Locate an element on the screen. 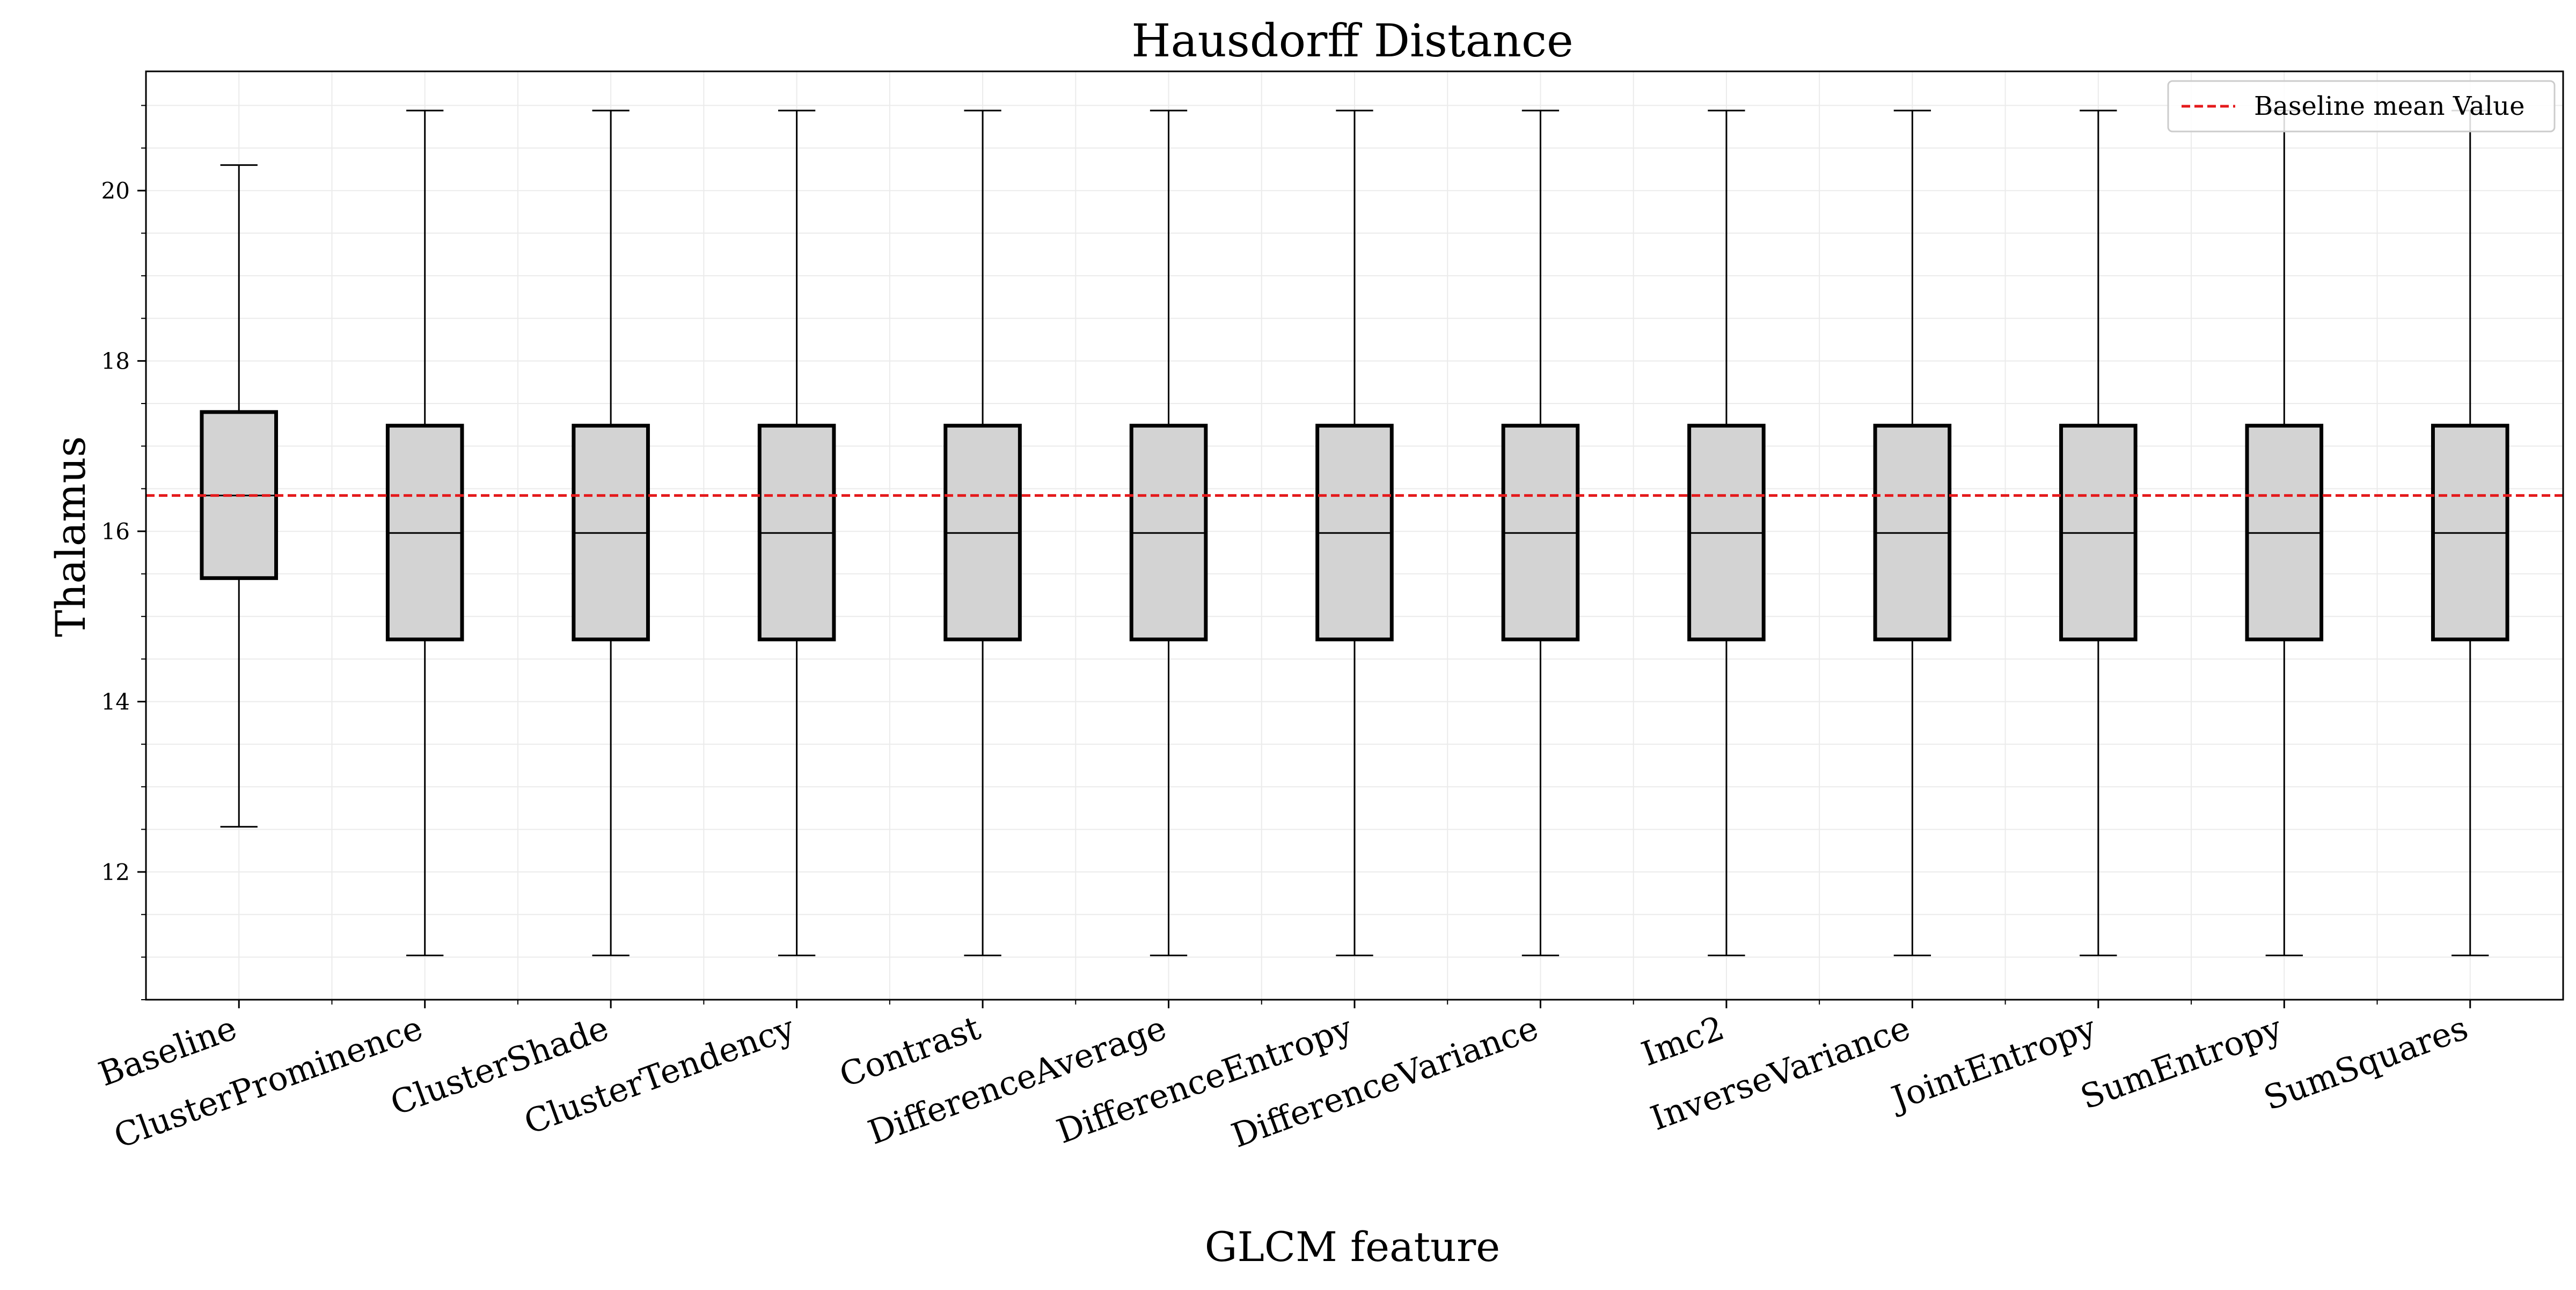 The image size is (2576, 1290). y-tick-label: 14 is located at coordinates (115, 701).